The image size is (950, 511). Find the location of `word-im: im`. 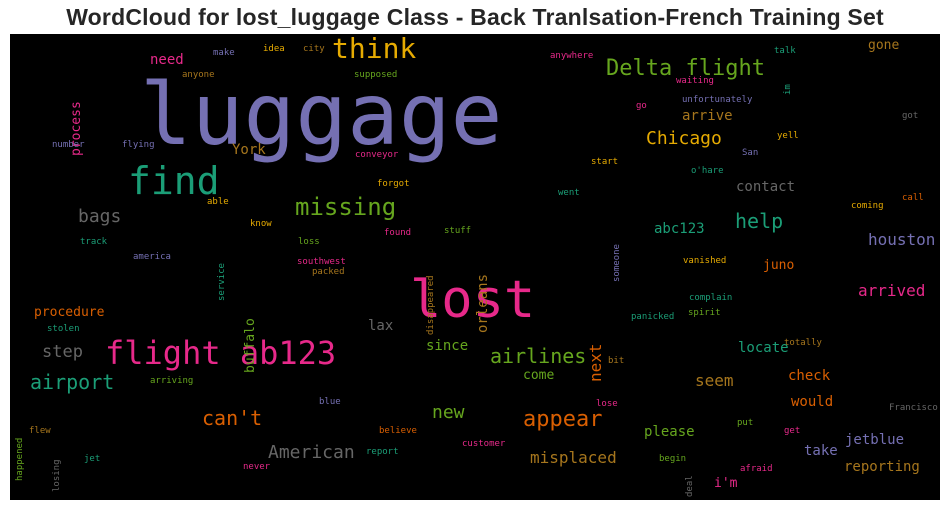

word-im: im is located at coordinates (788, 89).